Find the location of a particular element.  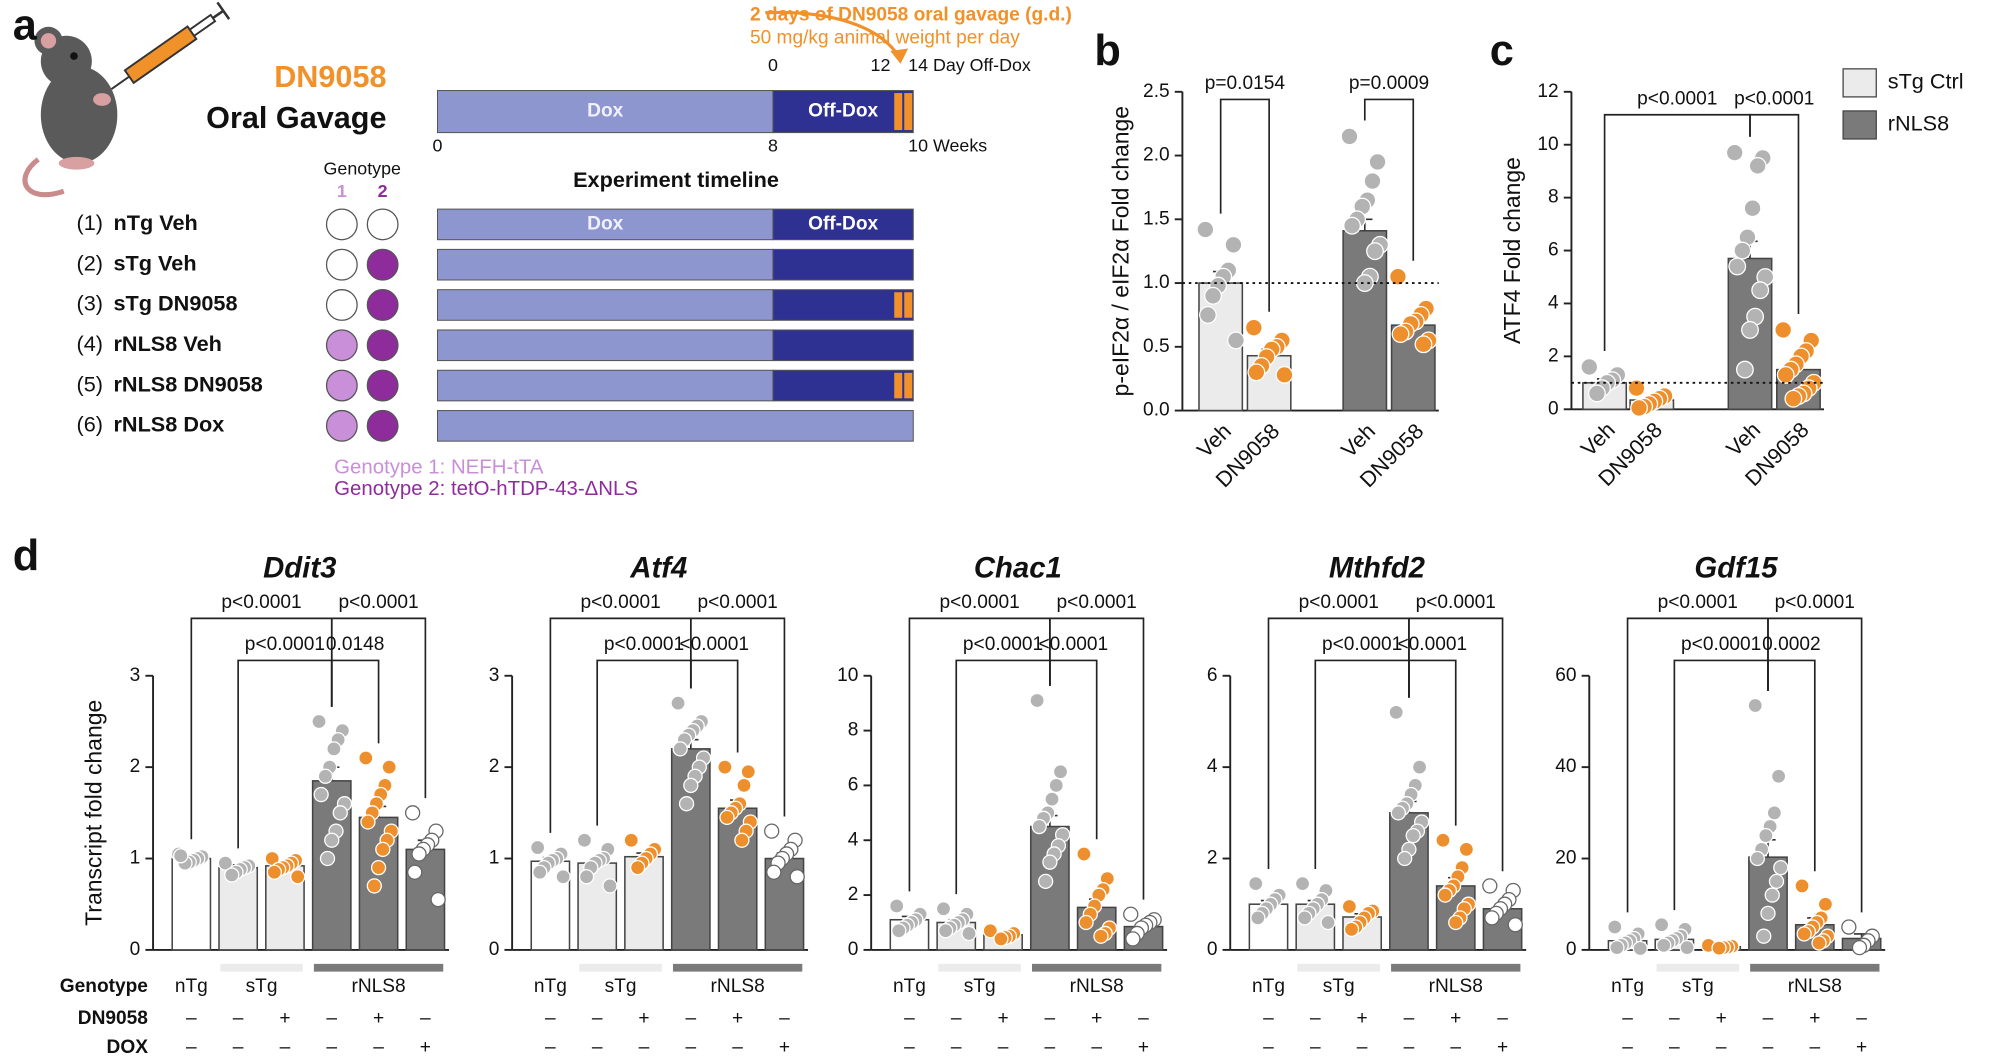

genotype-column: 2 is located at coordinates (383, 191).